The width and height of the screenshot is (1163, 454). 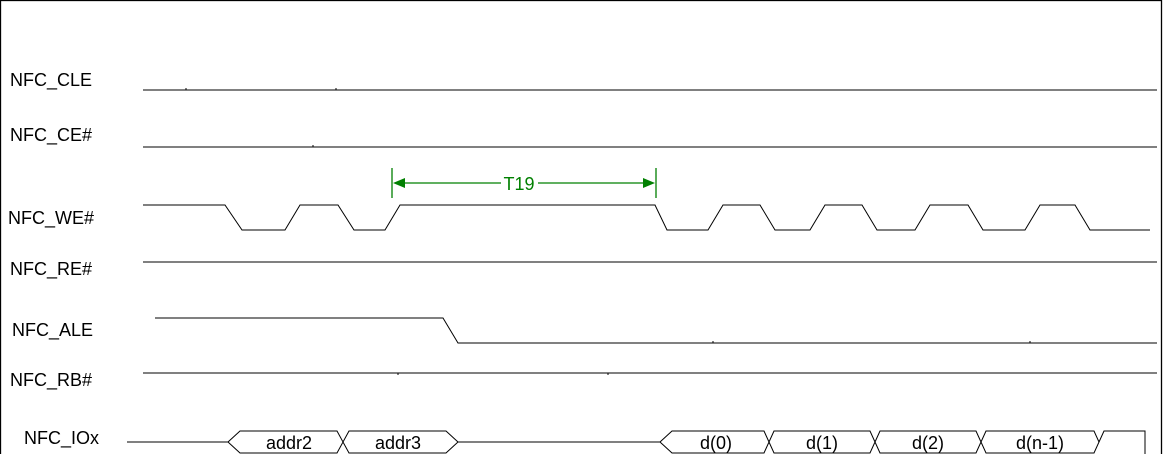 I want to click on waveform-we, so click(x=646, y=217).